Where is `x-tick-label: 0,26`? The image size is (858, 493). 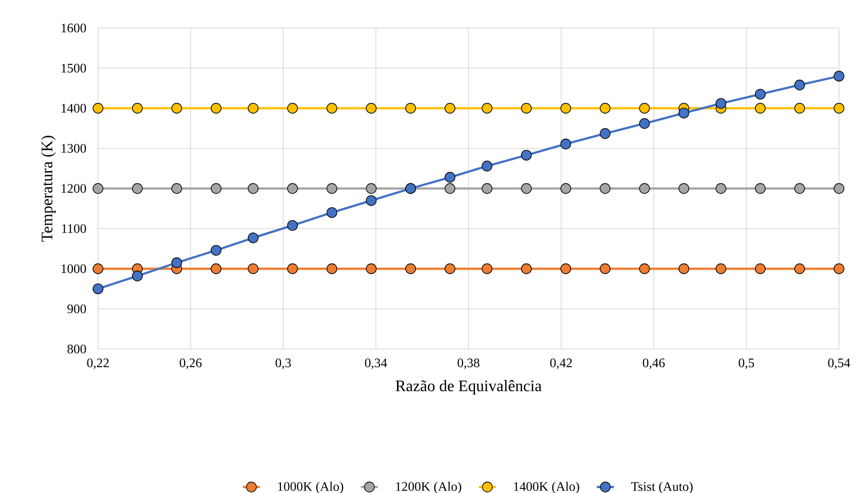
x-tick-label: 0,26 is located at coordinates (191, 364).